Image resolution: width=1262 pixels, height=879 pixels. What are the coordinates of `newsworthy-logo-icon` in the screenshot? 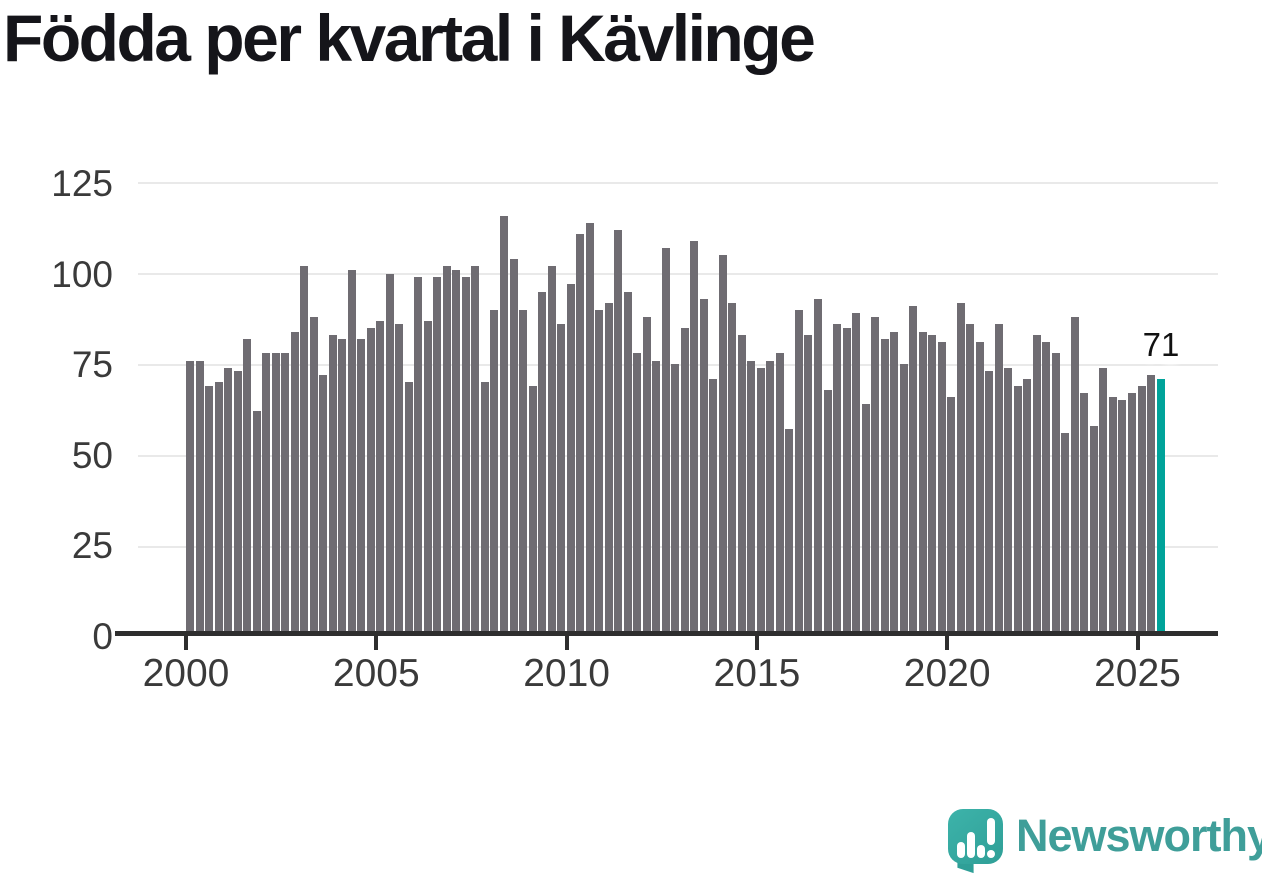 It's located at (975, 836).